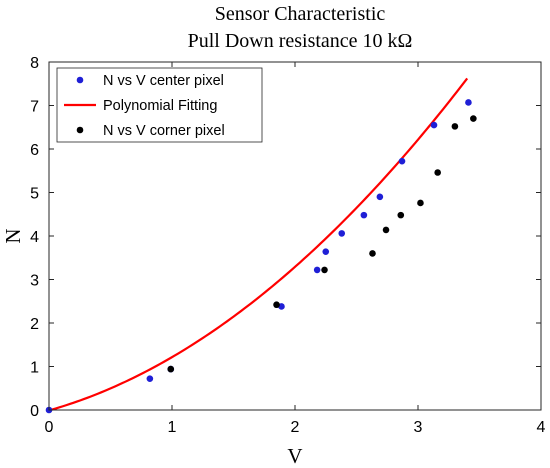 This screenshot has width=550, height=468. Describe the element at coordinates (34, 411) in the screenshot. I see `y-tick-label: 0` at that location.